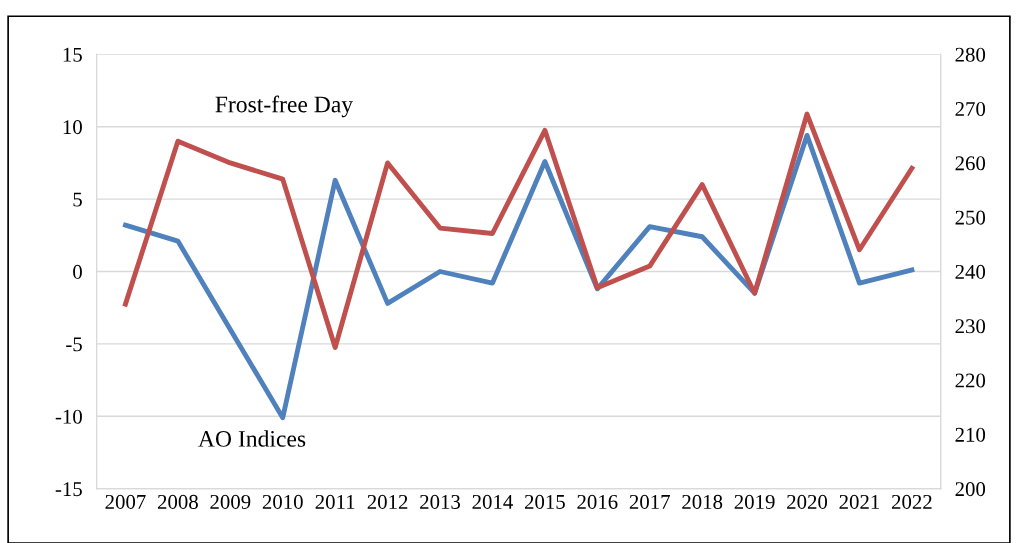  Describe the element at coordinates (125, 501) in the screenshot. I see `x-tick-label: 2007` at that location.